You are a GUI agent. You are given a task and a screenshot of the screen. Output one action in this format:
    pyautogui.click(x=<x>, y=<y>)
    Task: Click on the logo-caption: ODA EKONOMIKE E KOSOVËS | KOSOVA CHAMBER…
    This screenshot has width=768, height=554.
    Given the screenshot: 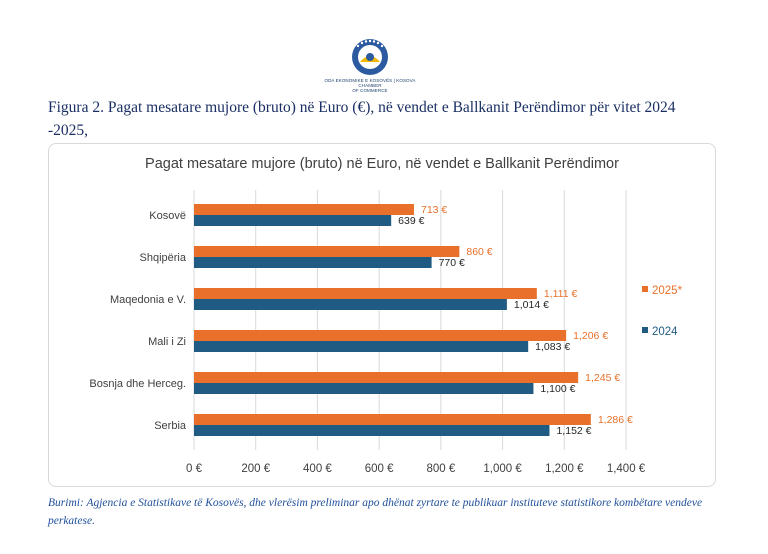 What is the action you would take?
    pyautogui.click(x=370, y=85)
    